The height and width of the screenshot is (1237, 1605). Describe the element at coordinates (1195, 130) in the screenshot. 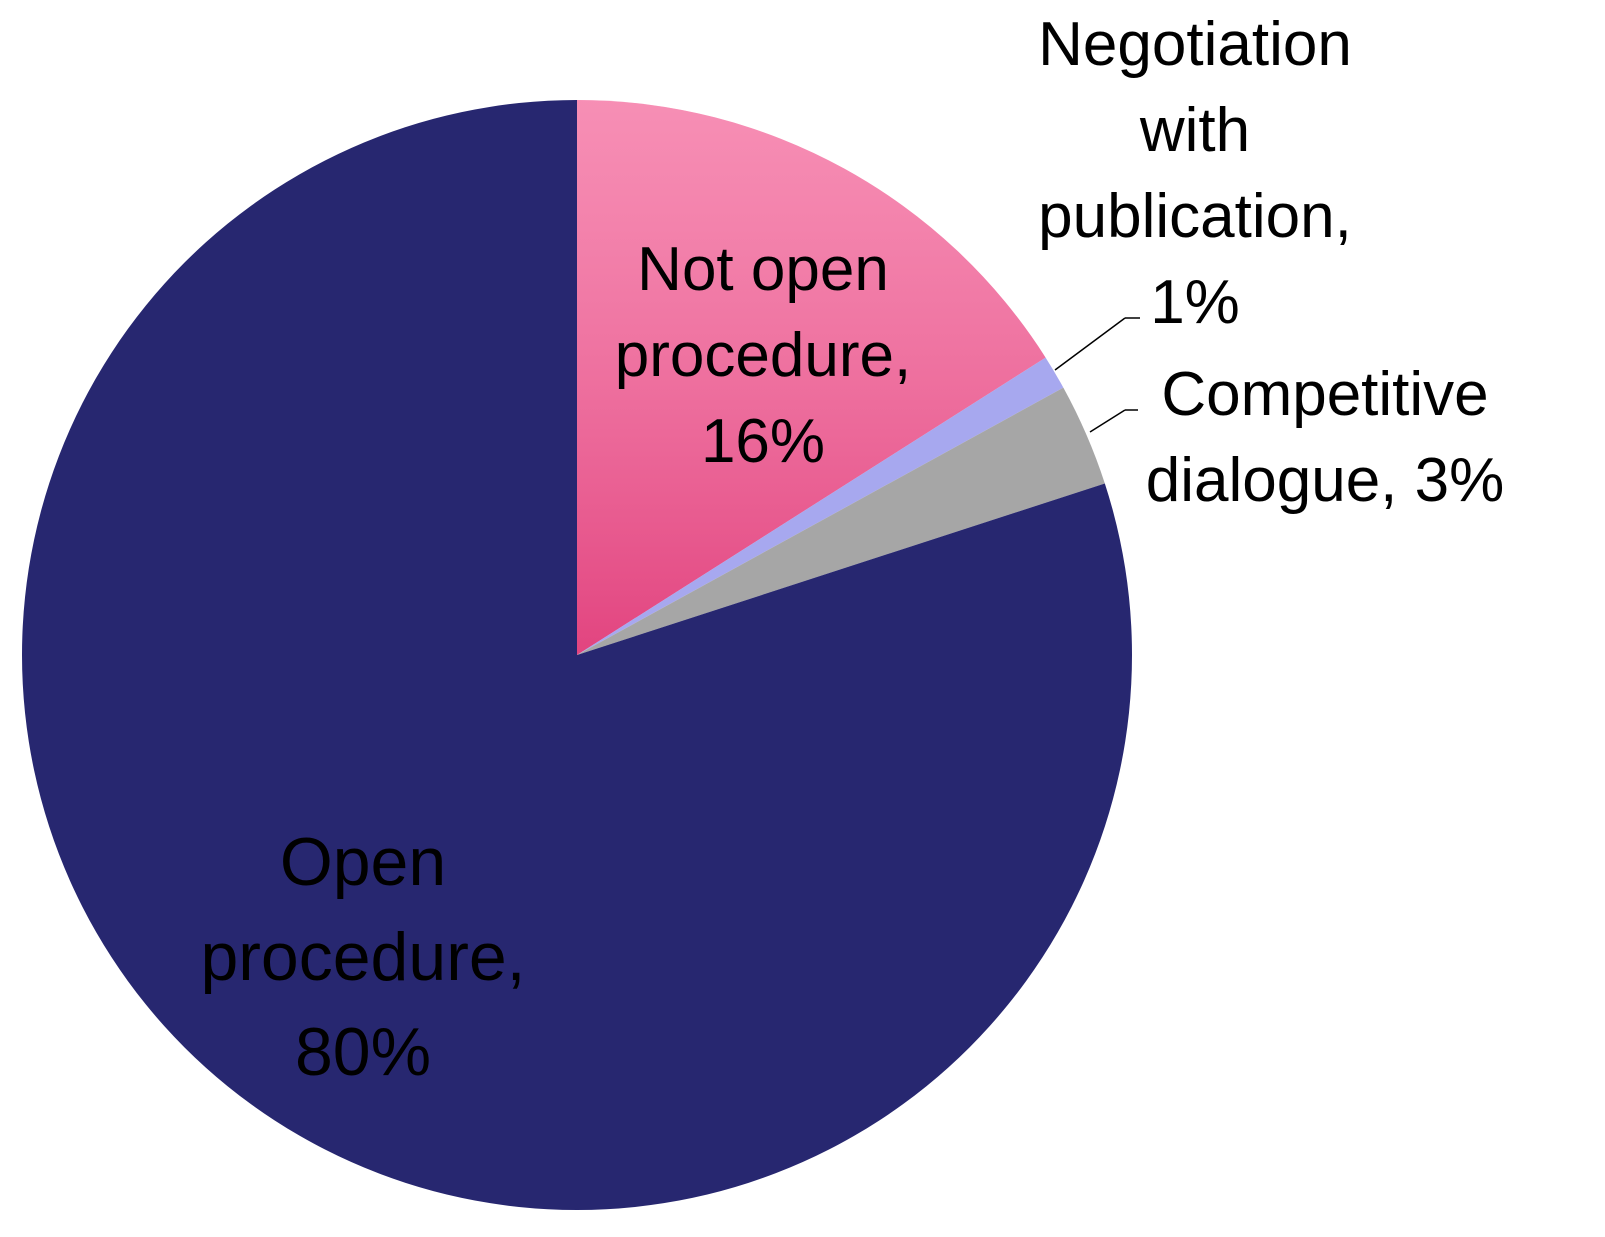

I see `category-label: Negotiation with publication,` at that location.